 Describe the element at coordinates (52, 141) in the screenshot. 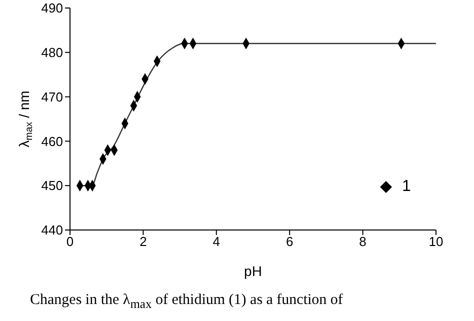

I see `y-tick-label: 460` at that location.